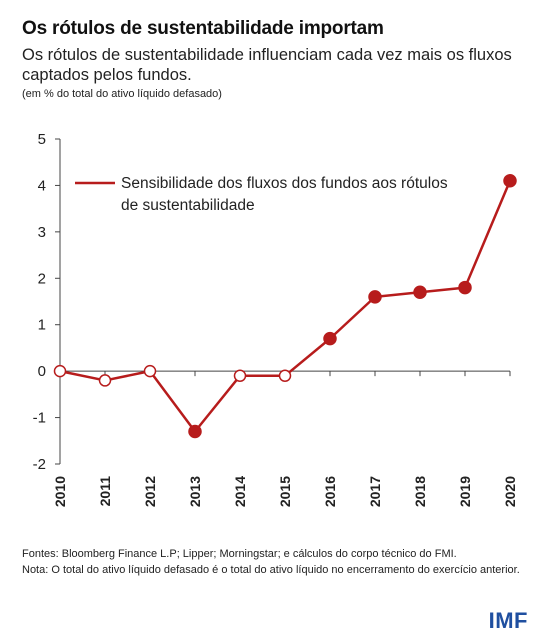 This screenshot has width=550, height=638. I want to click on x-tick-label: 2019, so click(465, 491).